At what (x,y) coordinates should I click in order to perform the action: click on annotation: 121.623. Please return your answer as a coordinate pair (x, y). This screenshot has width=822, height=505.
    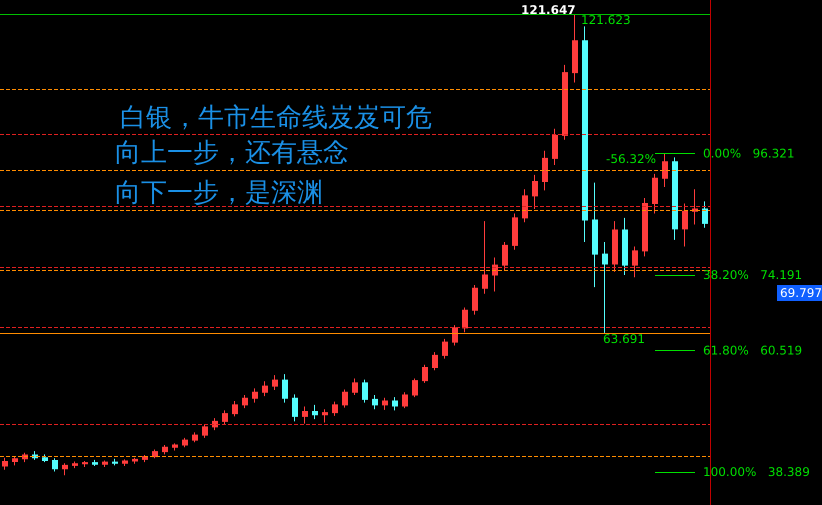
    Looking at the image, I should click on (606, 20).